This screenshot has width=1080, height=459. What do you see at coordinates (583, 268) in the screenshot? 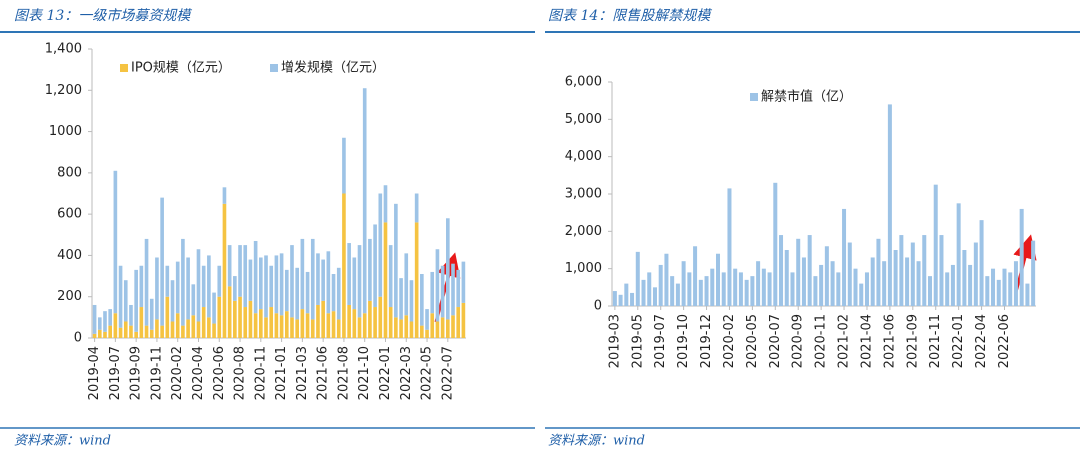
I see `y-tick-label: 1,000` at bounding box center [583, 268].